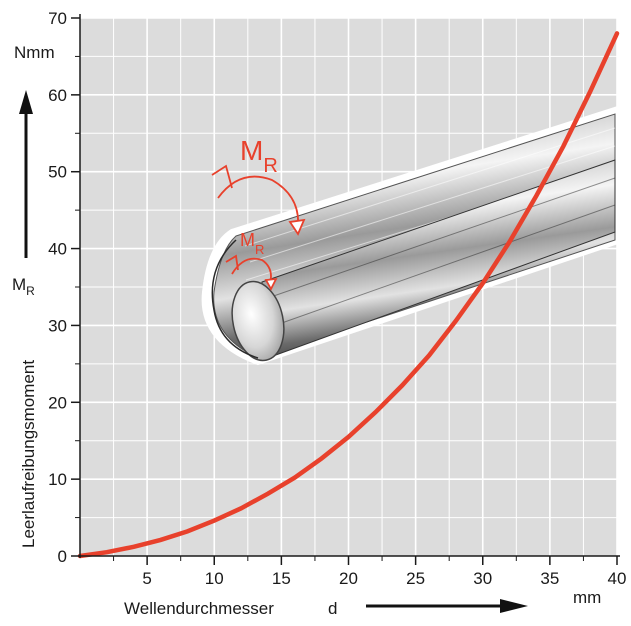  What do you see at coordinates (57, 172) in the screenshot?
I see `y-tick-label: 50` at bounding box center [57, 172].